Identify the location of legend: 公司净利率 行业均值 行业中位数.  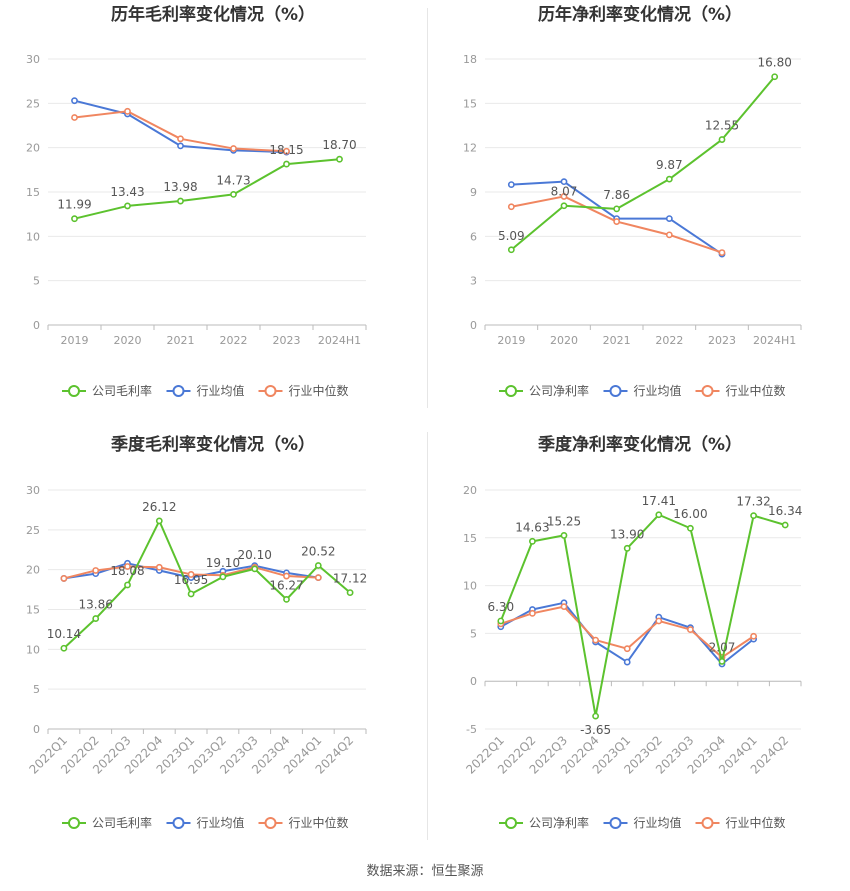
(642, 822).